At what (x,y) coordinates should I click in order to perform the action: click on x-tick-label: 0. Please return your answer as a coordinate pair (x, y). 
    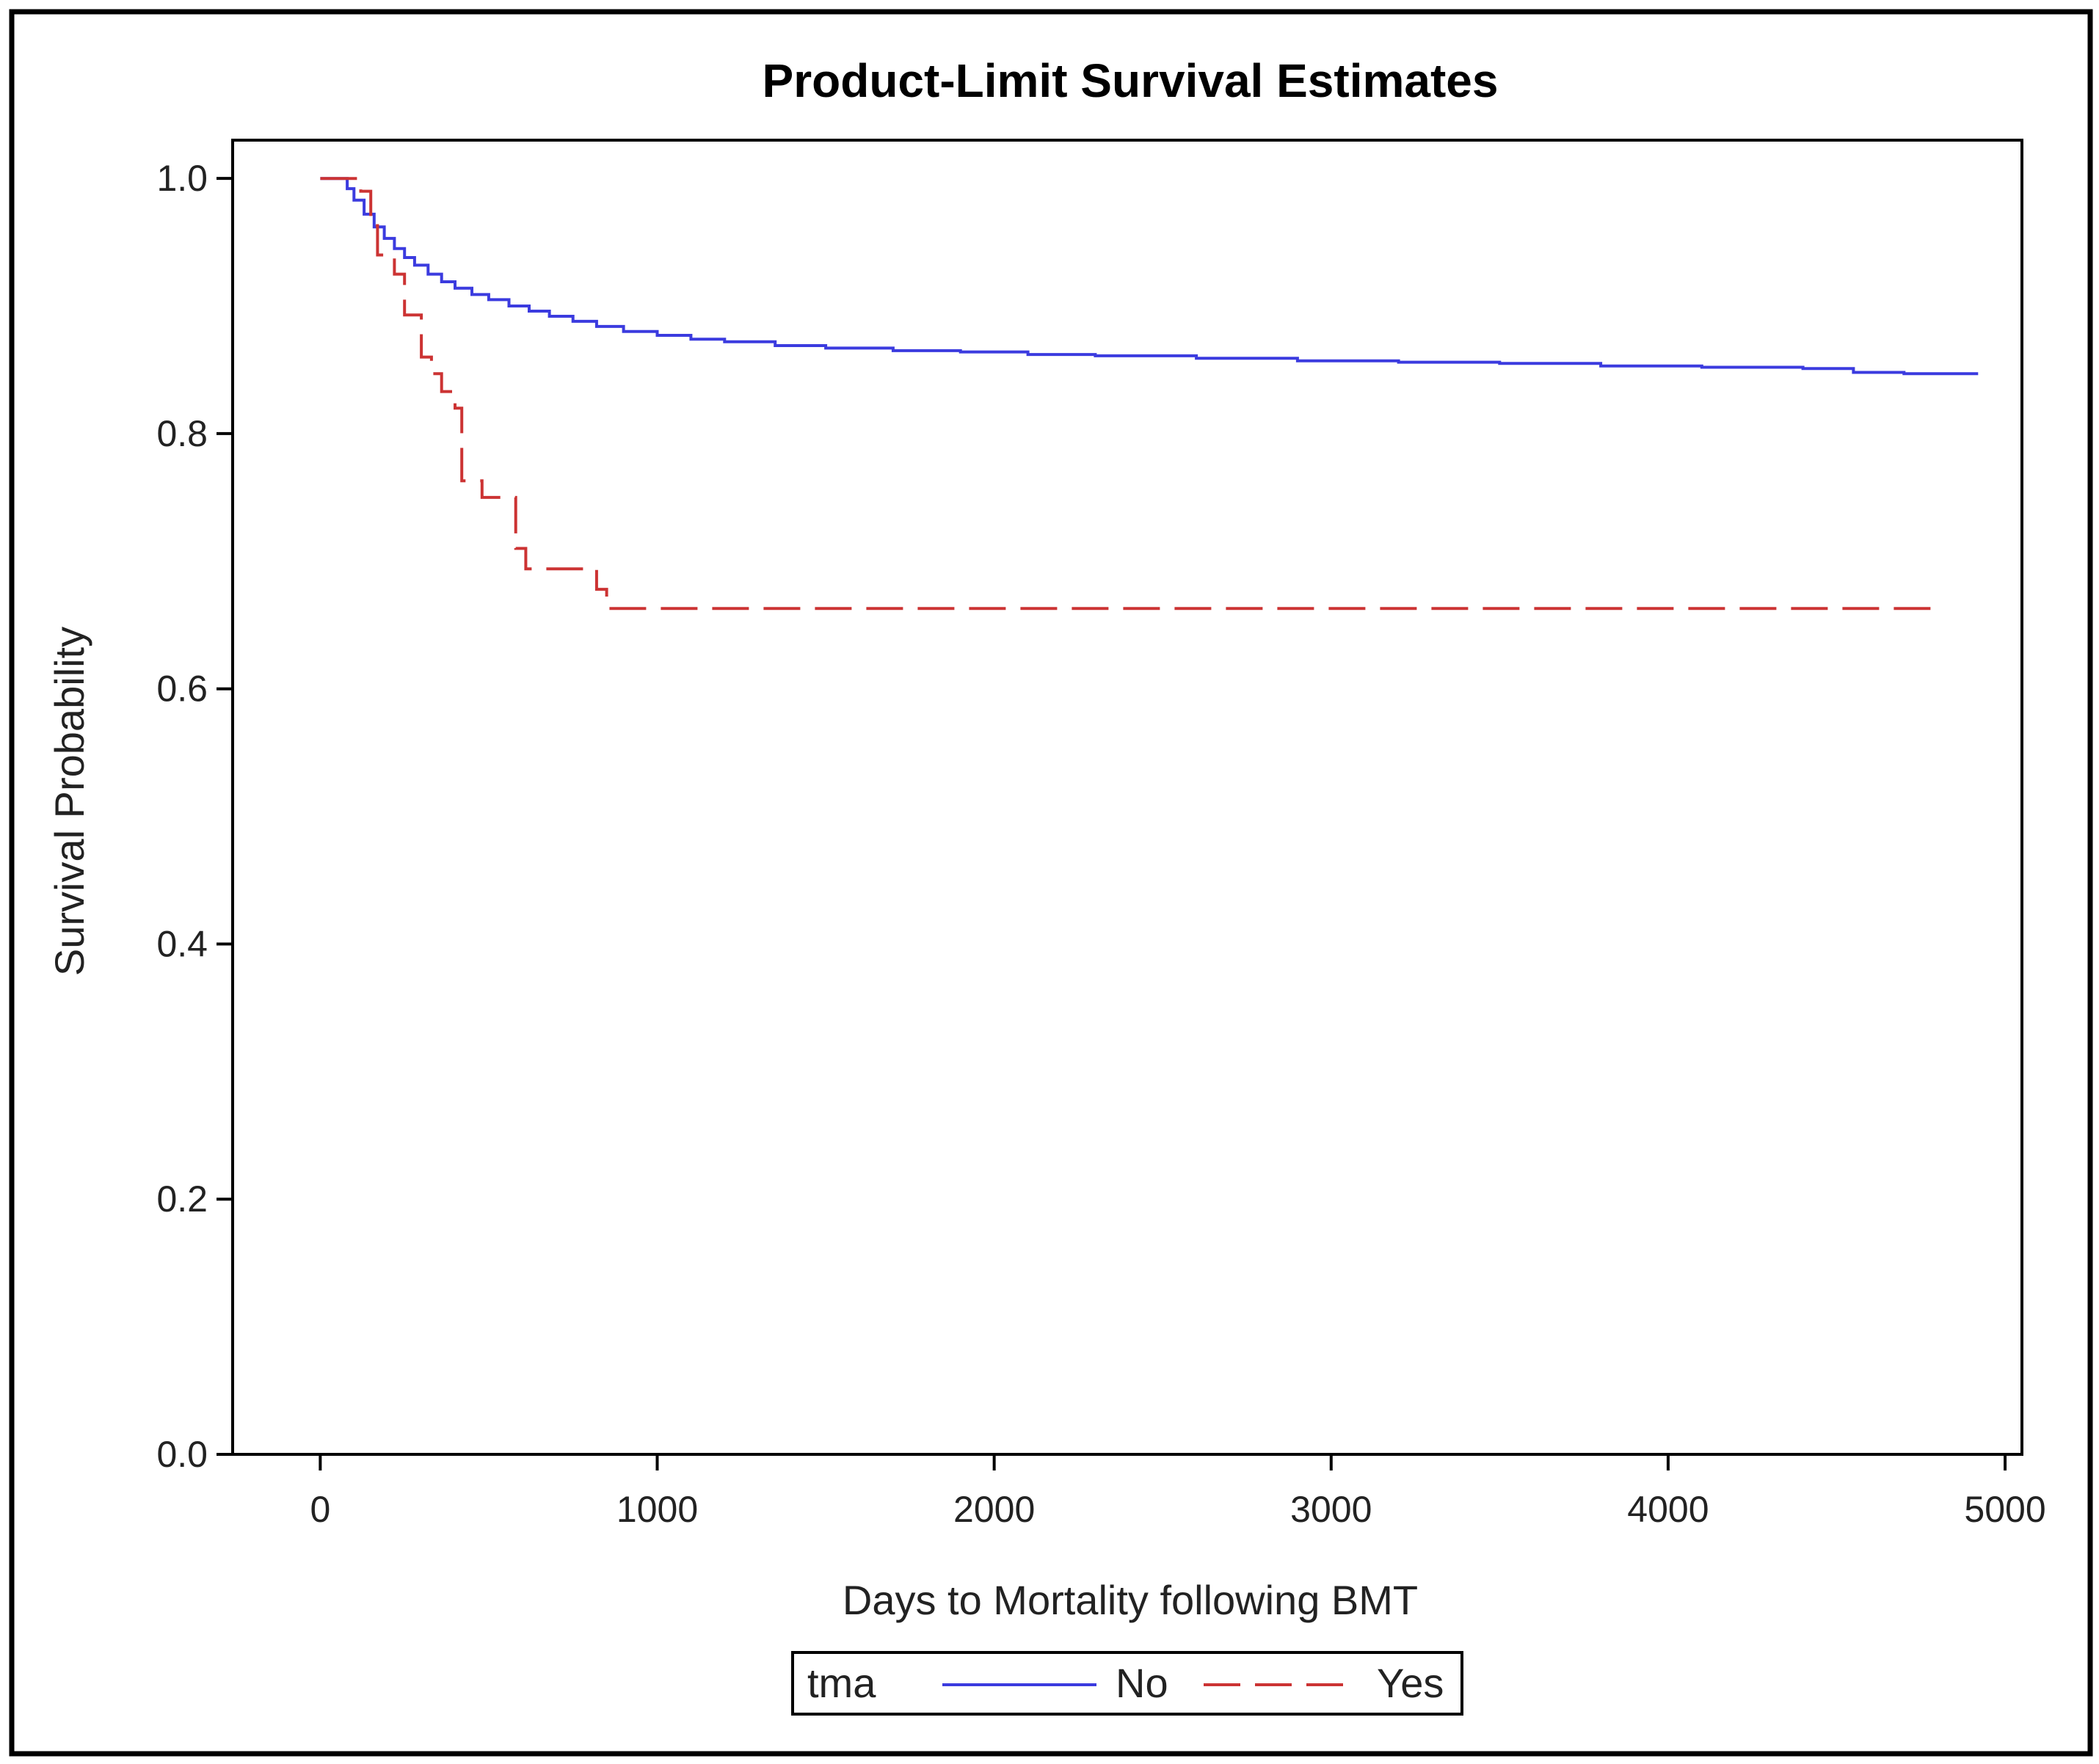
    Looking at the image, I should click on (320, 1509).